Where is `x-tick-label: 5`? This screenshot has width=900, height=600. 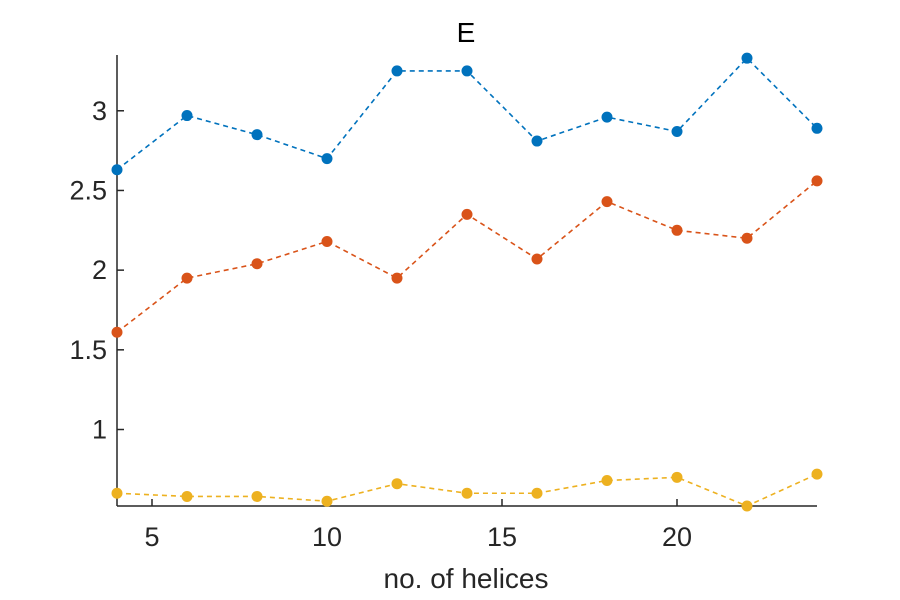
x-tick-label: 5 is located at coordinates (151, 537).